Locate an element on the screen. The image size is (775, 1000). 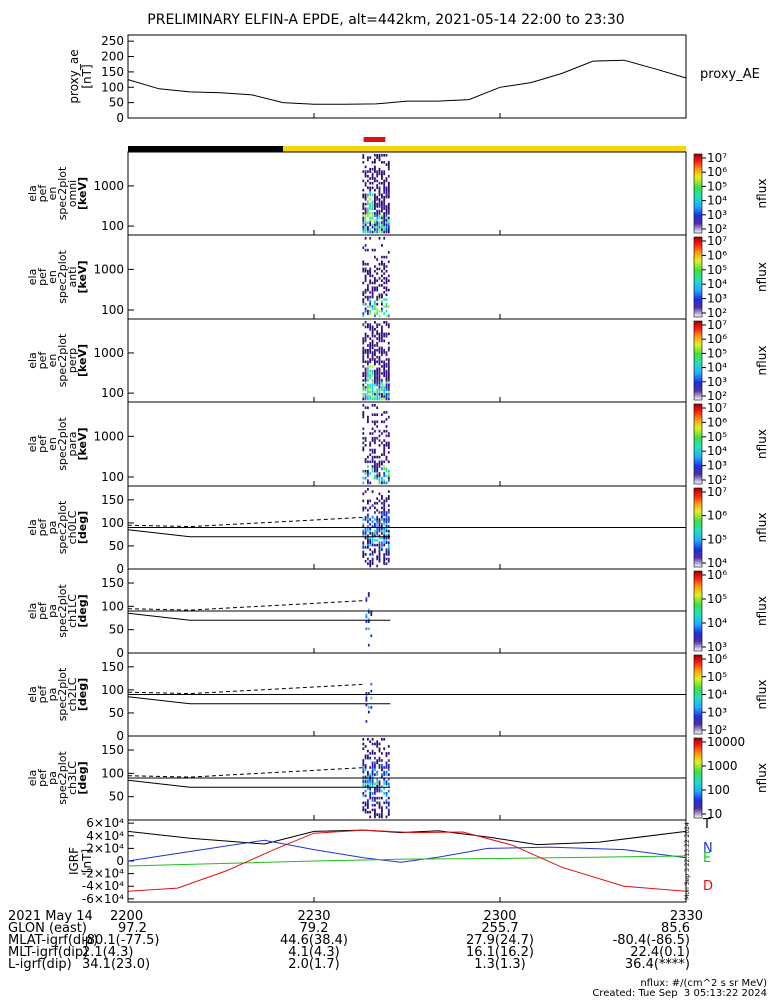
spec-ylabel-line: ela is located at coordinates (32, 444).